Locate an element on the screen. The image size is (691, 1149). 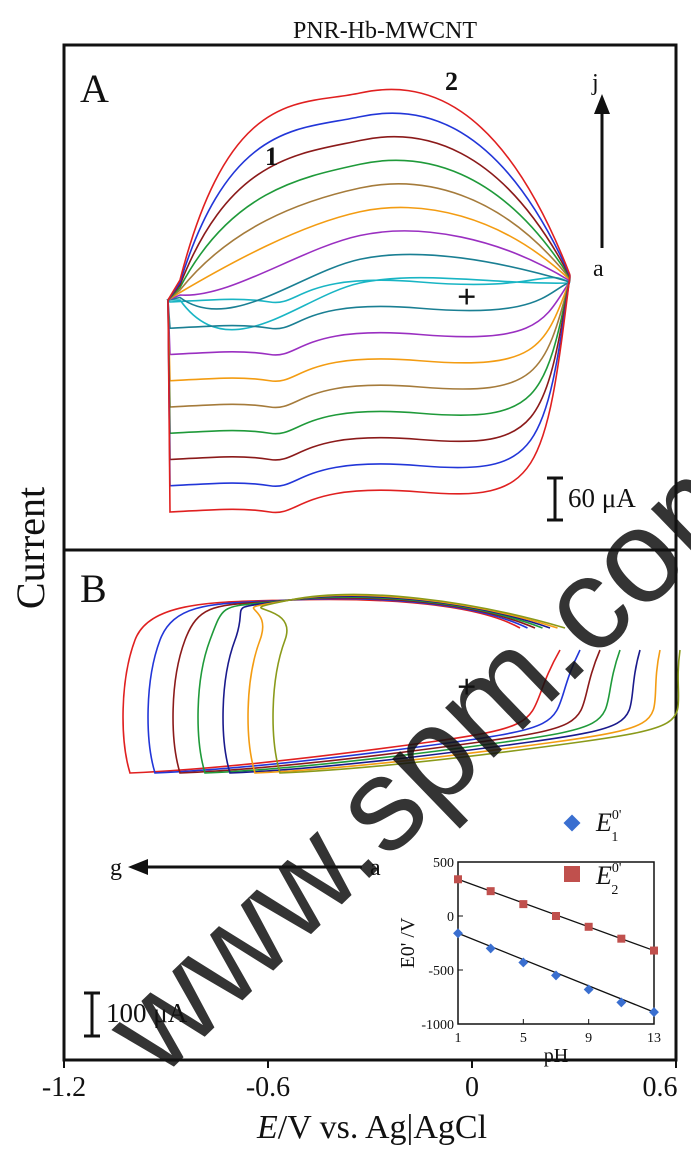
legend-e2-sub: 2 is located at coordinates (614, 890).